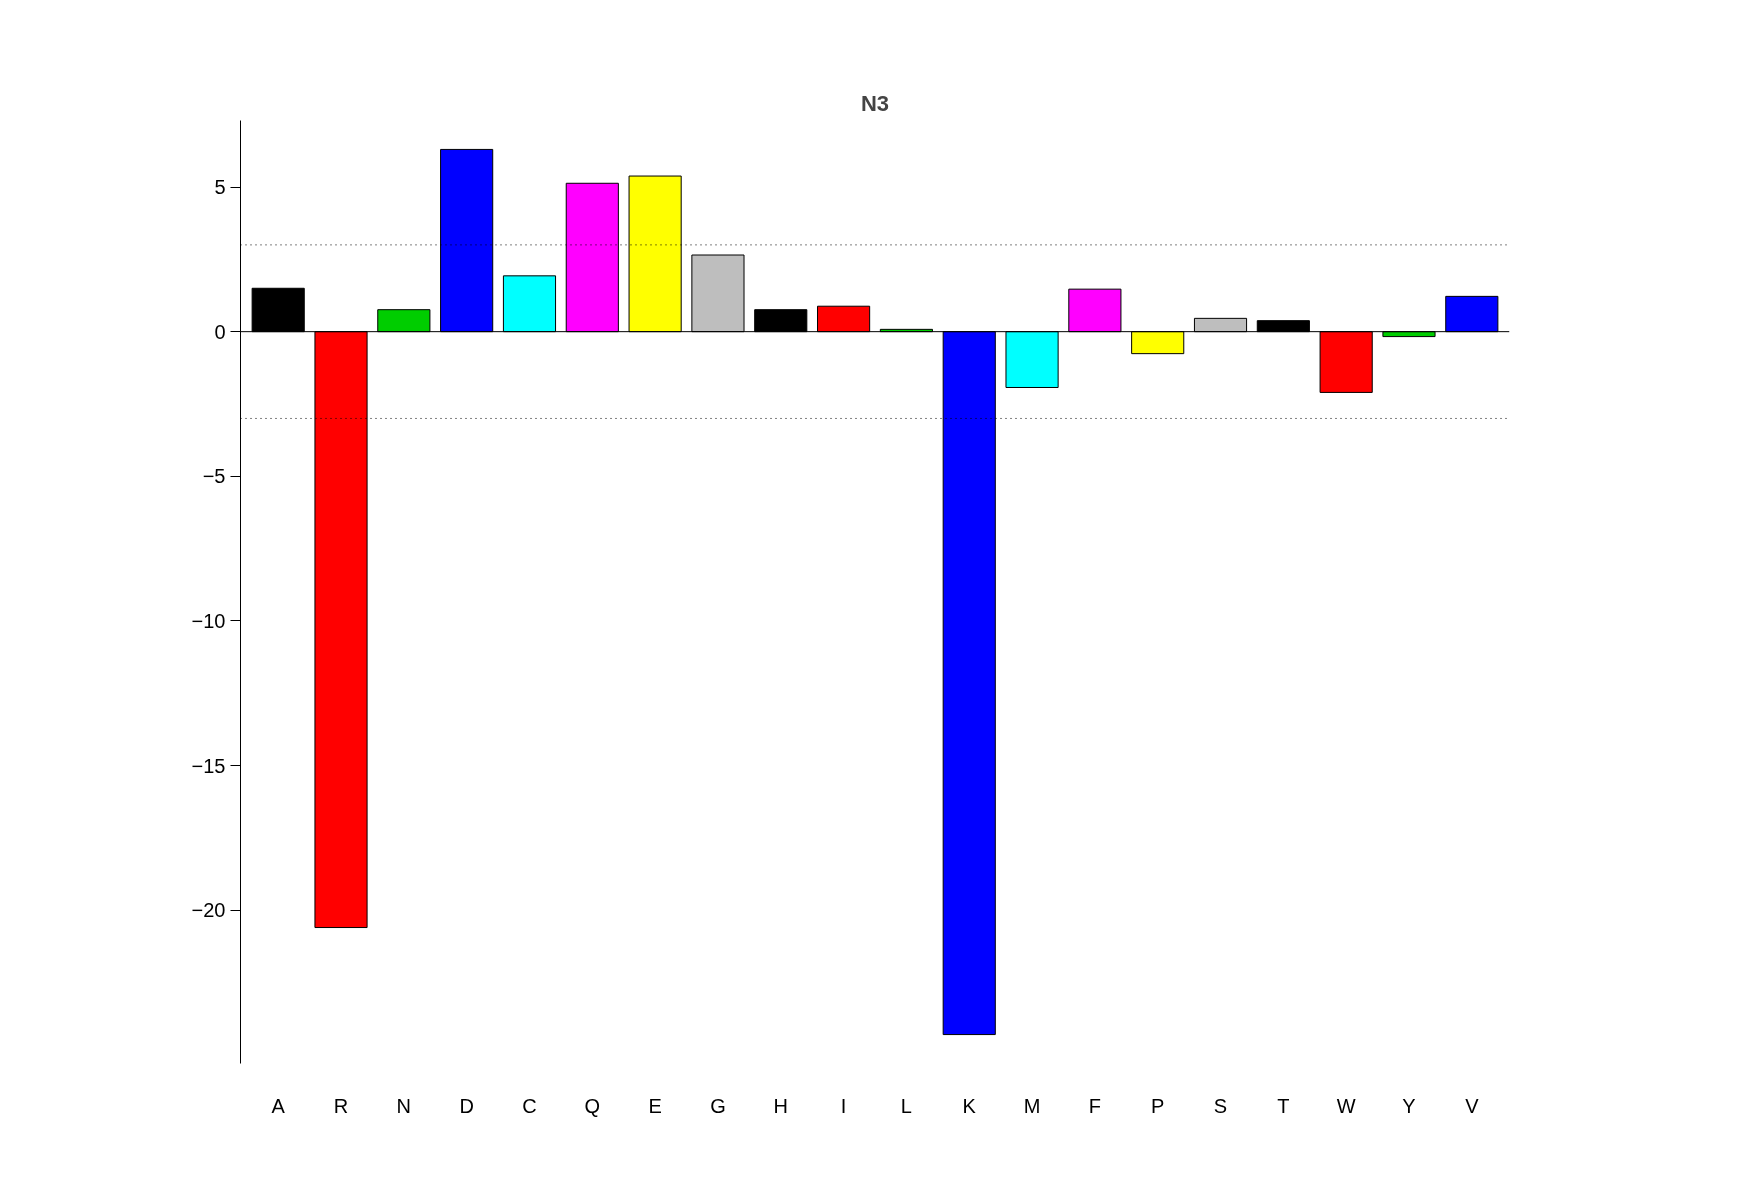 This screenshot has width=1739, height=1193. What do you see at coordinates (341, 1105) in the screenshot?
I see `x-tick-label: R` at bounding box center [341, 1105].